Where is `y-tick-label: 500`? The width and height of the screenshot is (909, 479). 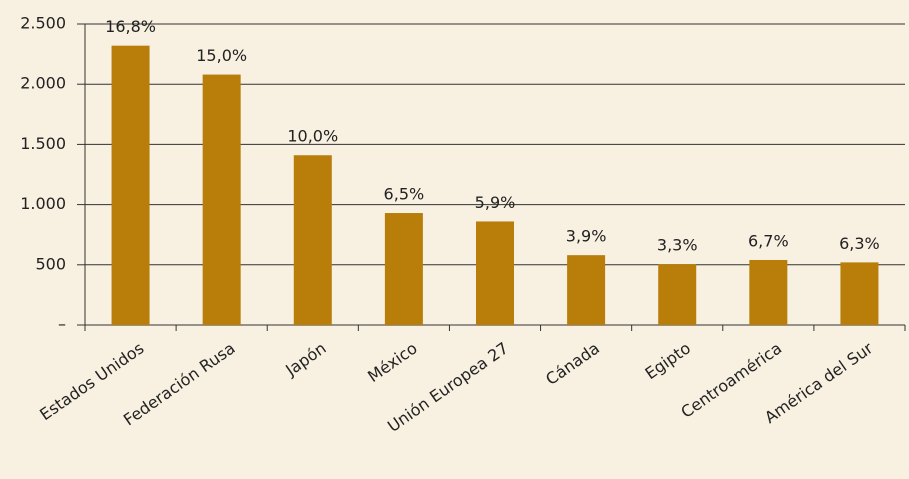
y-tick-label: 500 is located at coordinates (50, 263).